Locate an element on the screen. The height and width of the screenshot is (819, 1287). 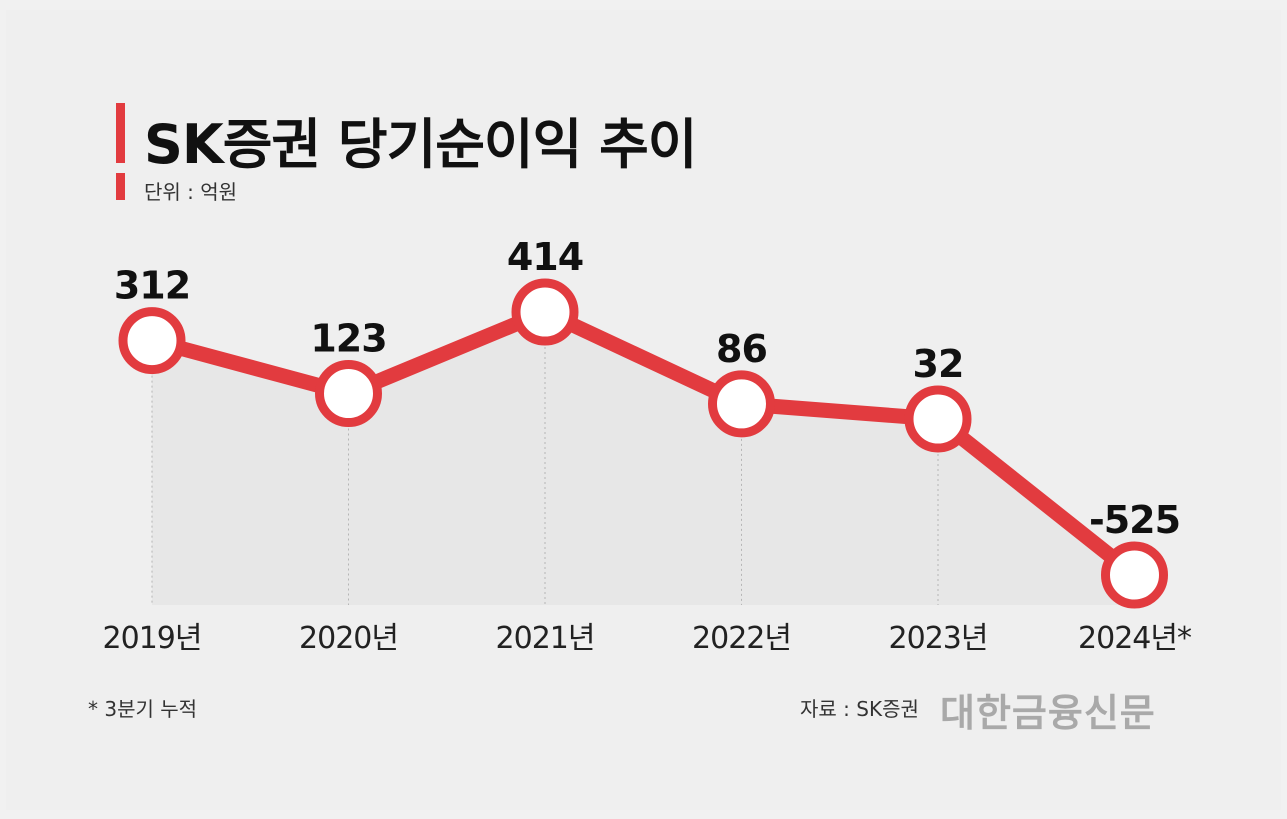
data-point-2020년 is located at coordinates (348, 394).